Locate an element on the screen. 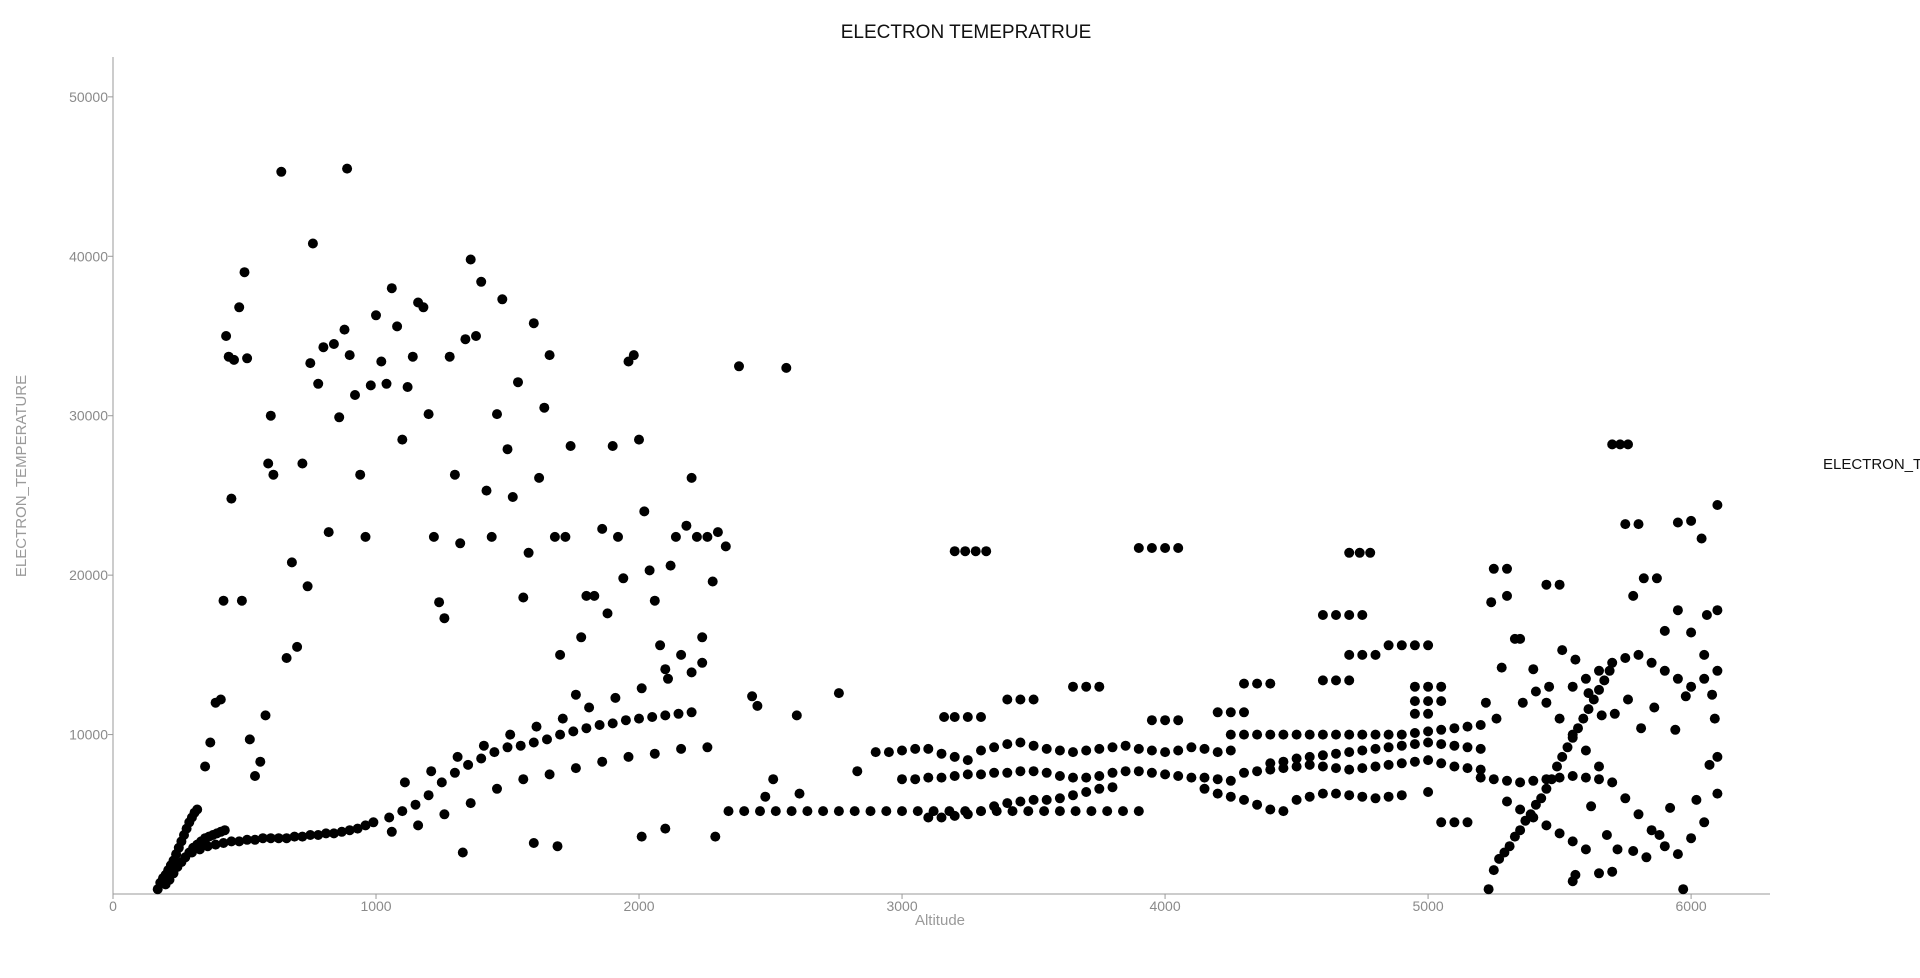 Image resolution: width=1920 pixels, height=978 pixels. x-tick-label: 6000 is located at coordinates (1691, 906).